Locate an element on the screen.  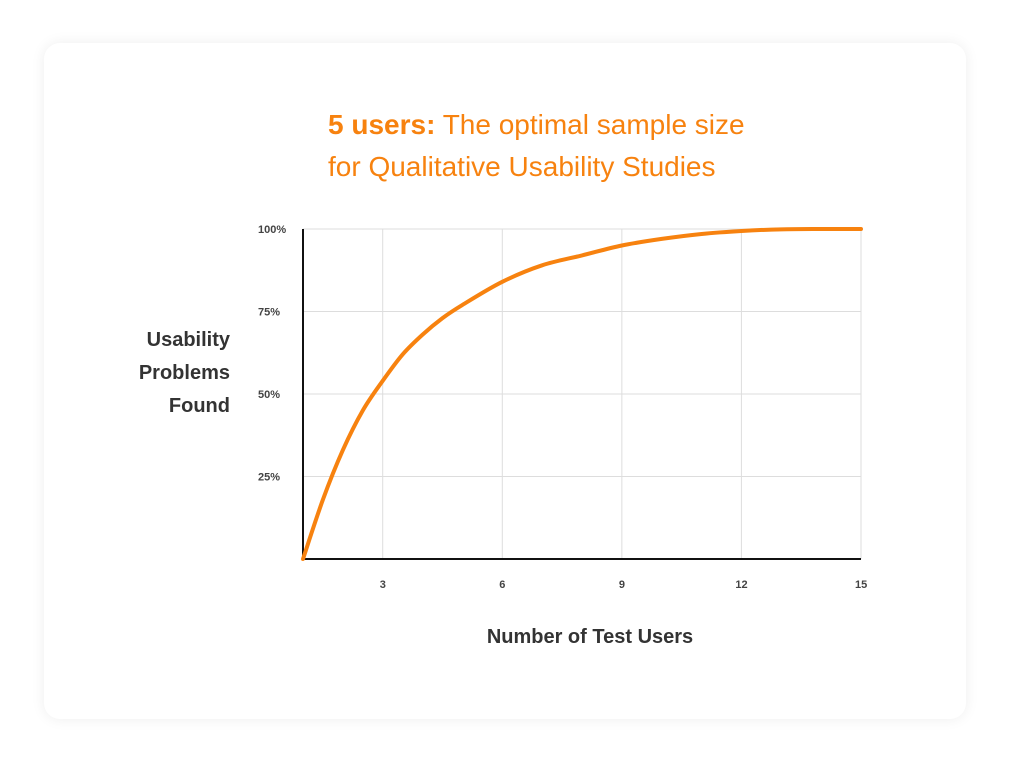
y-tick-label-75: 75% is located at coordinates (269, 313).